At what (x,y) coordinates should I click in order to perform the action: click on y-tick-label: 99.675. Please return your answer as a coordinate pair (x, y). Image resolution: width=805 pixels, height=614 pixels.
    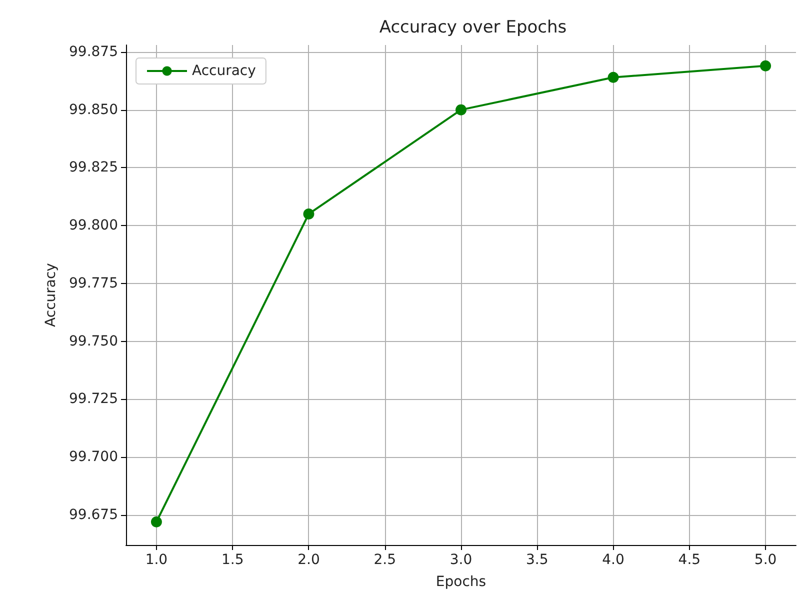
    Looking at the image, I should click on (93, 514).